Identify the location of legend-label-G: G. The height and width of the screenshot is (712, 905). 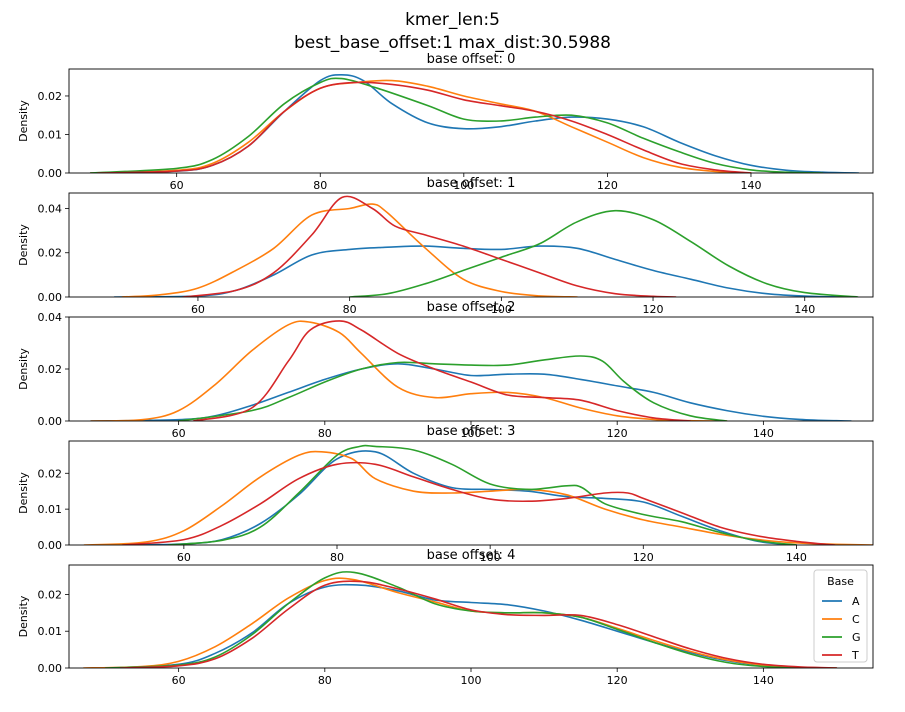
(856, 637).